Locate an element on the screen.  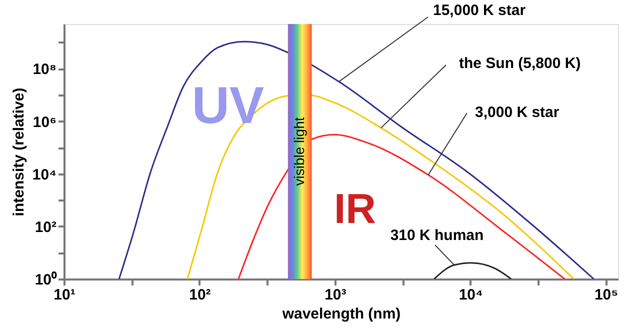
y-tick-label: 10⁶ is located at coordinates (44, 122).